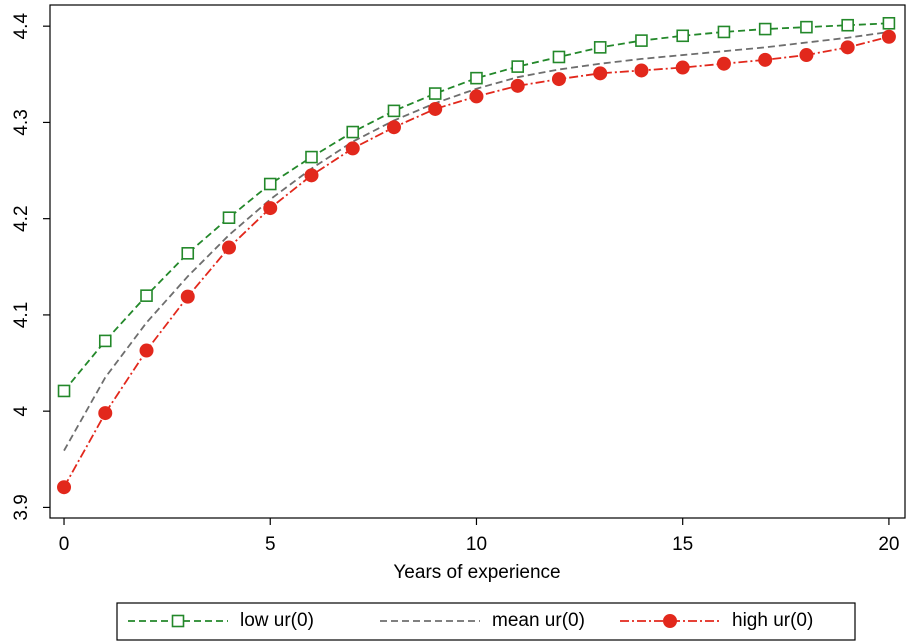  Describe the element at coordinates (538, 620) in the screenshot. I see `legend-label: mean ur(0)` at that location.